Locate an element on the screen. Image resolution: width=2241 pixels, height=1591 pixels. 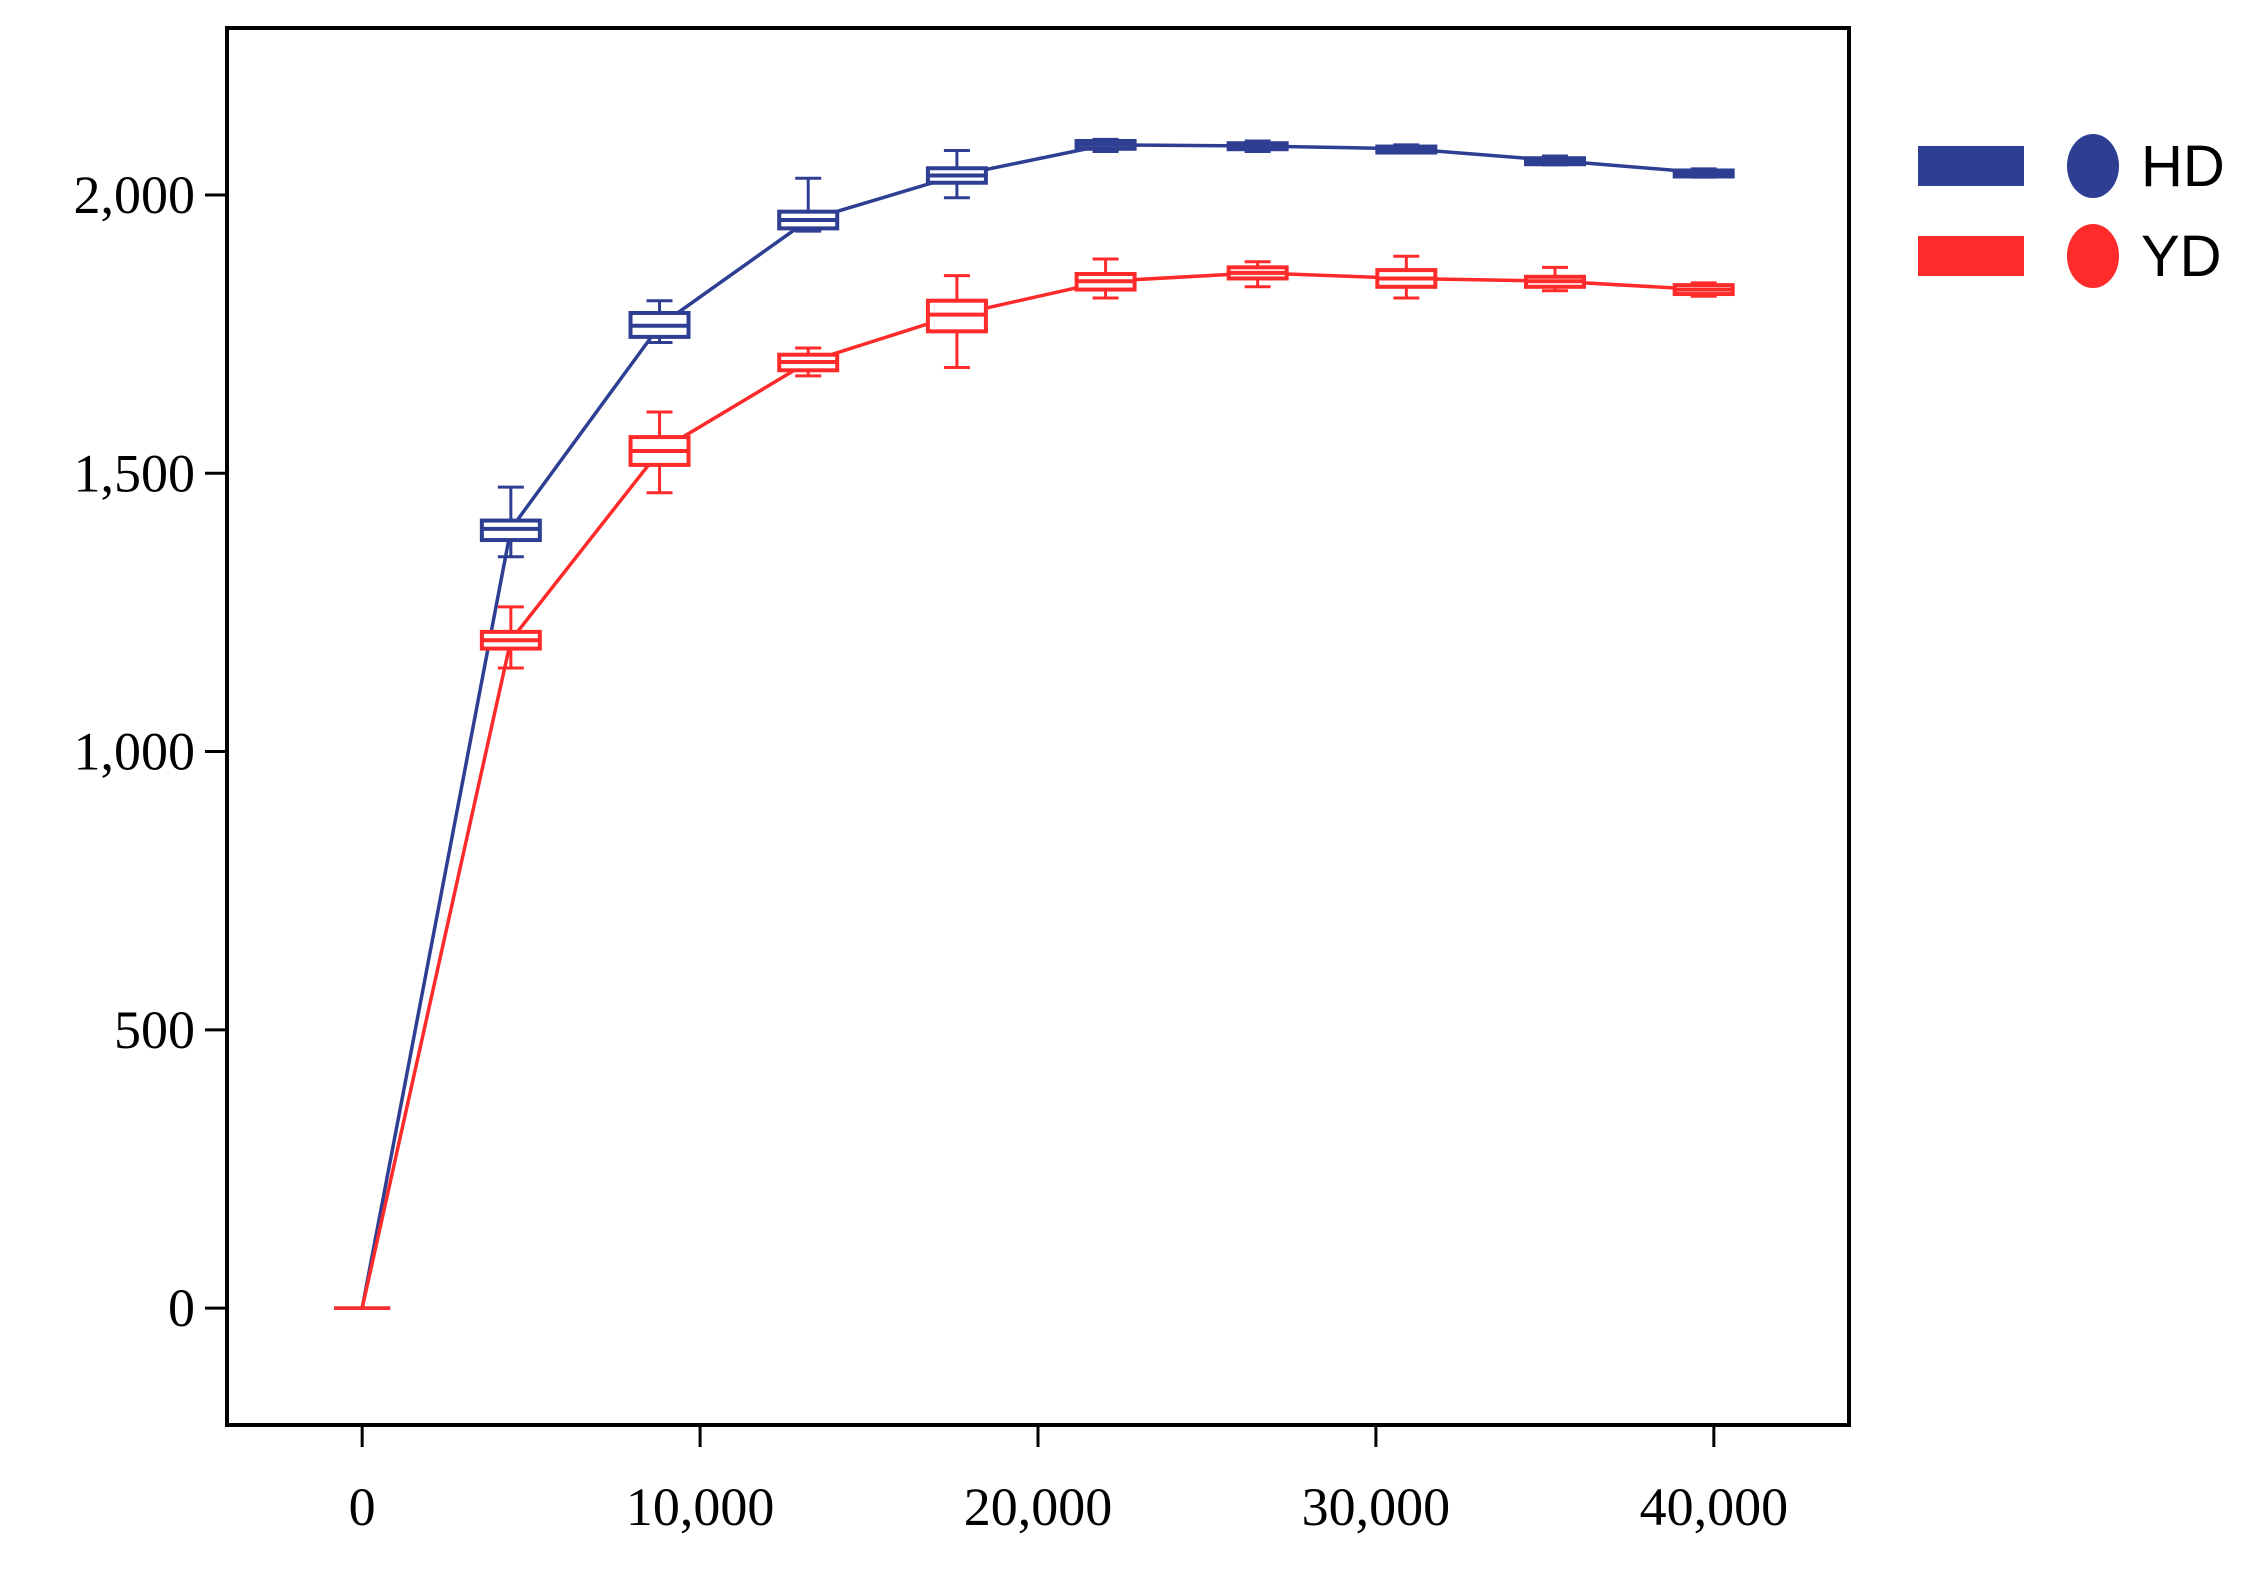
y-tick-label: 1,000 is located at coordinates (135, 752).